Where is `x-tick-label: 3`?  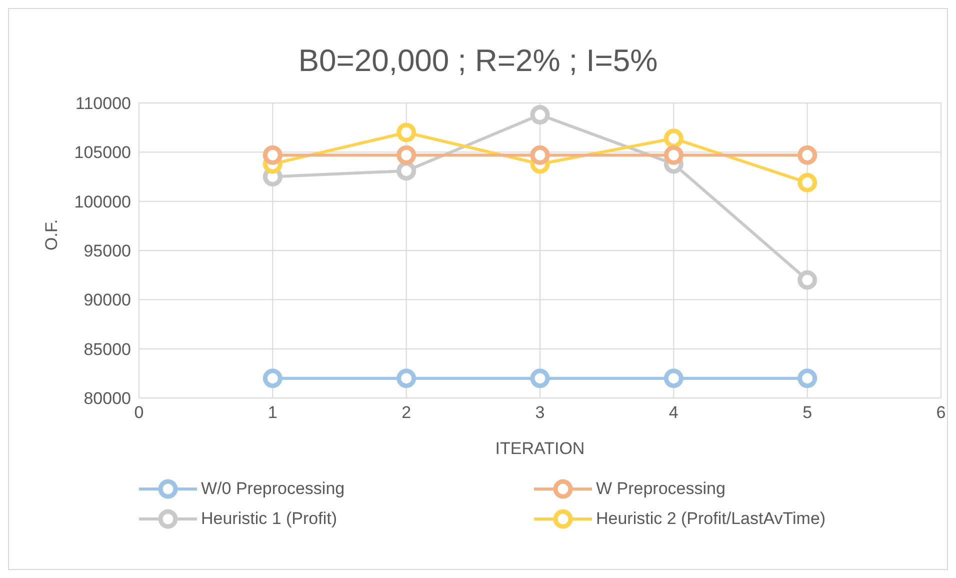 x-tick-label: 3 is located at coordinates (540, 412).